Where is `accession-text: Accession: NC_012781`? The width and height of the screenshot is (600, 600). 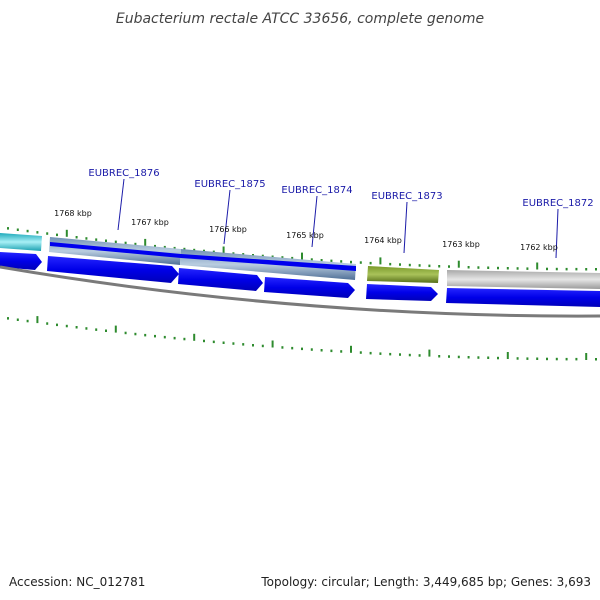 accession-text: Accession: NC_012781 is located at coordinates (77, 582).